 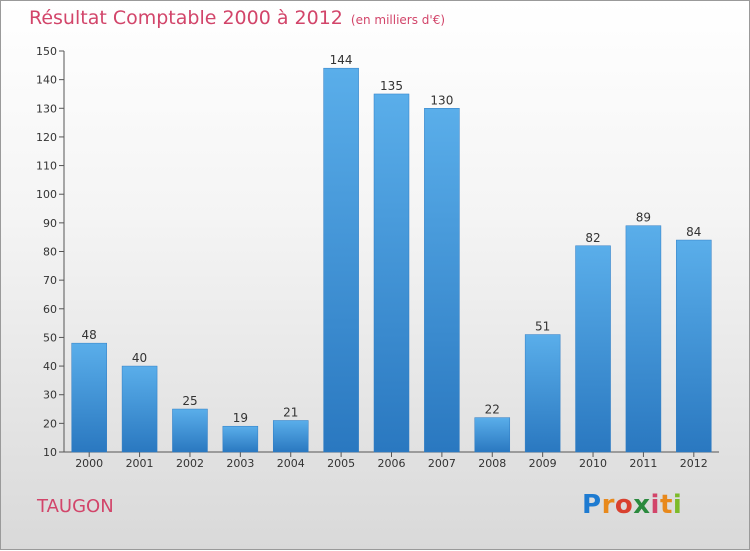 I want to click on bar-2006, so click(x=391, y=273).